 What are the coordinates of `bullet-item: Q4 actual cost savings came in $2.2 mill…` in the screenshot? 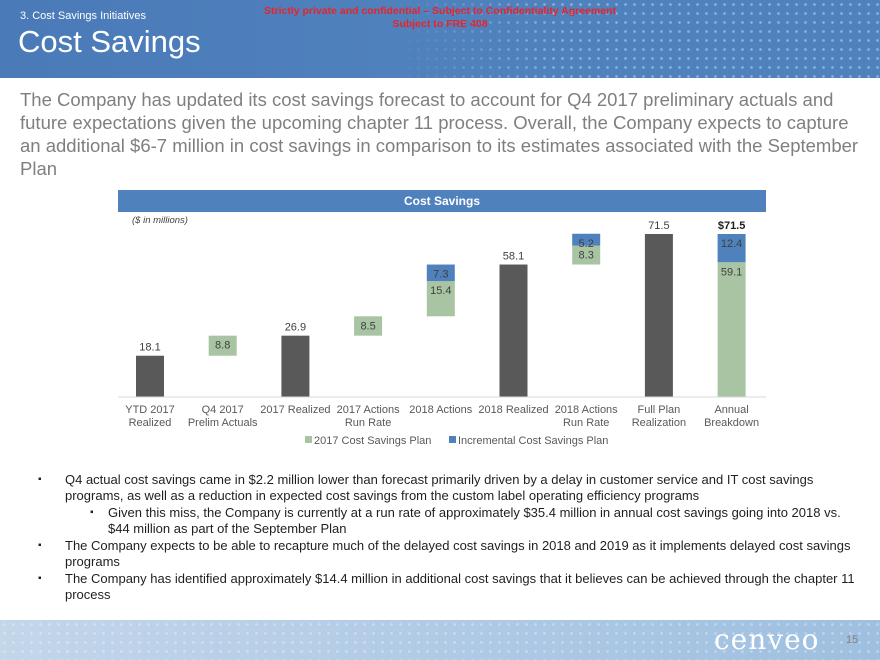 It's located at (448, 488).